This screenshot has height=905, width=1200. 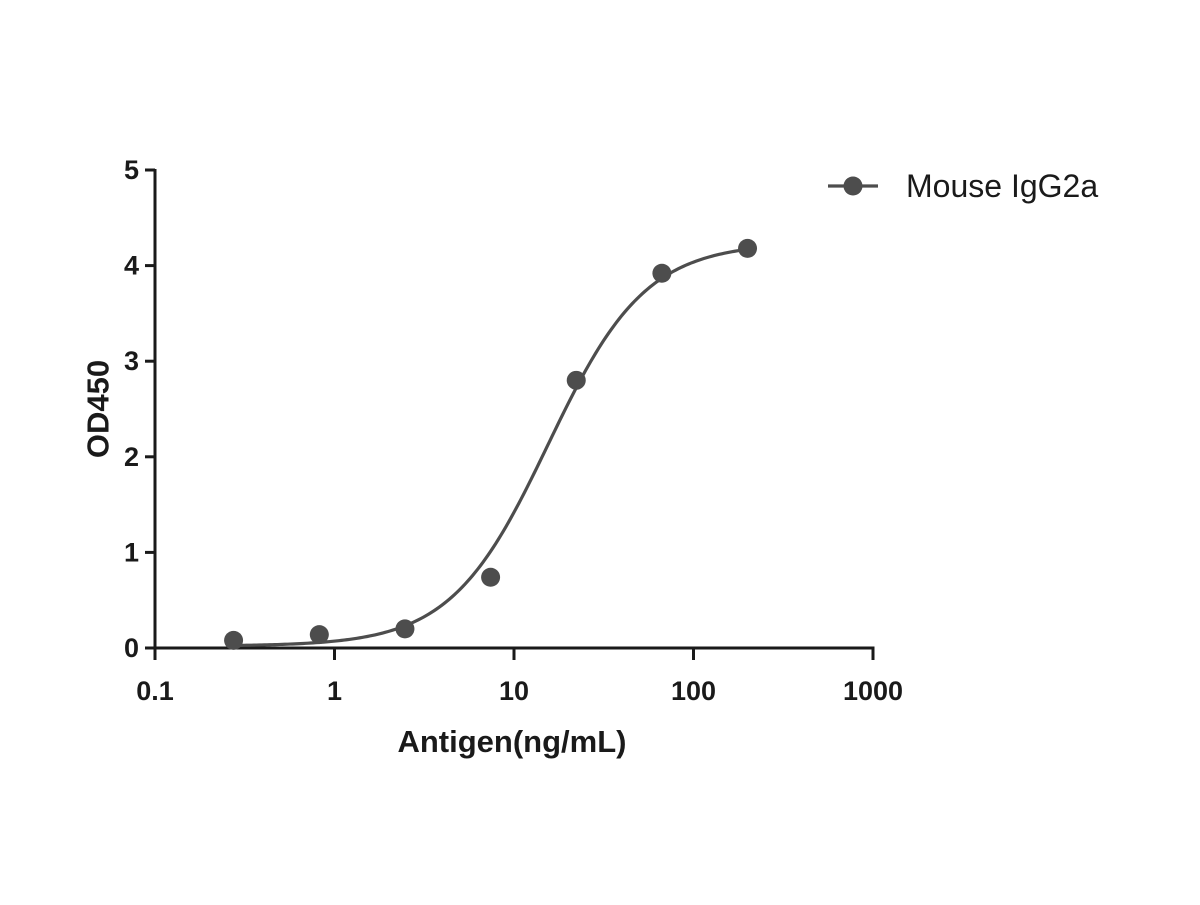 I want to click on legend-layer: Mouse IgG2a, so click(x=963, y=186).